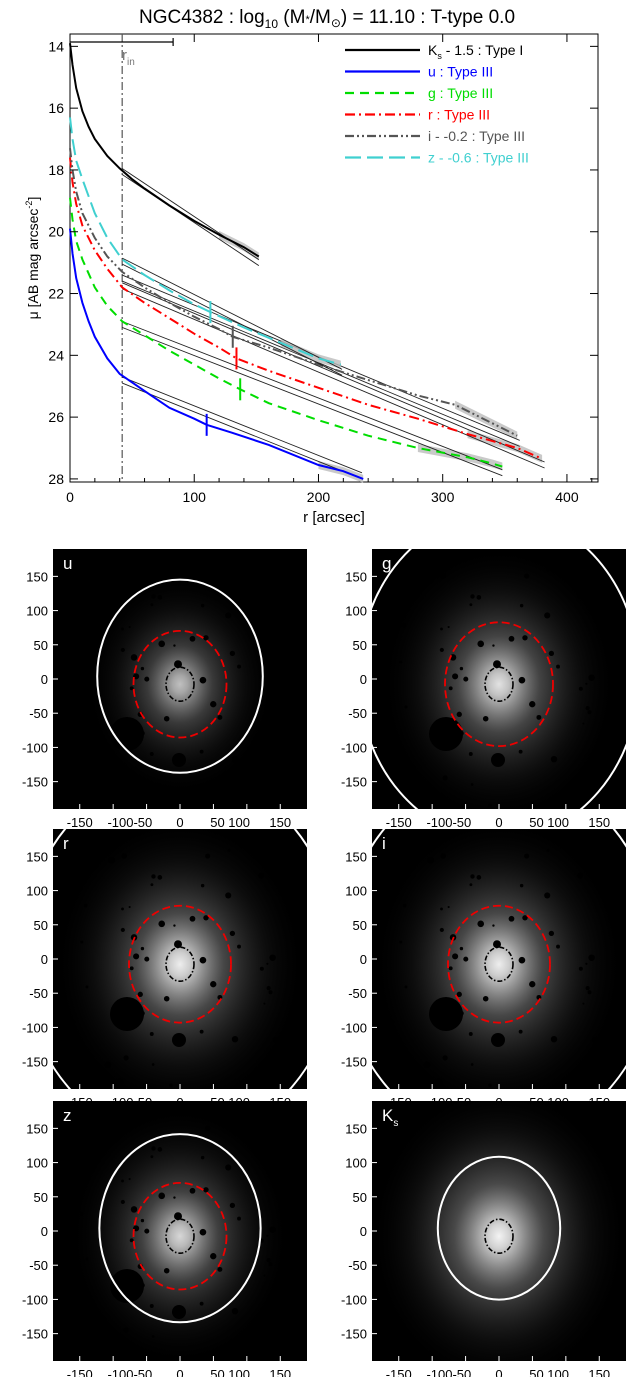  I want to click on y-tick-label: 16, so click(56, 108).